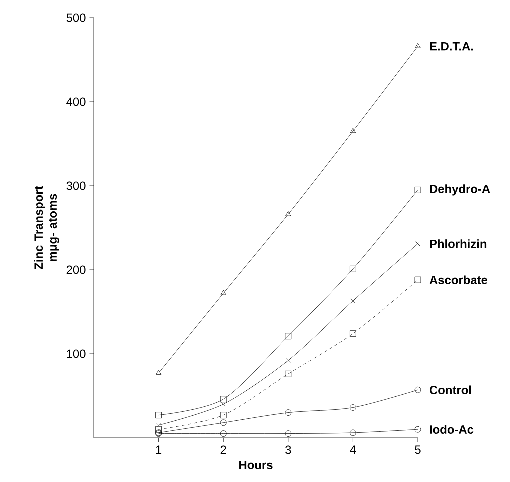 Image resolution: width=510 pixels, height=482 pixels. What do you see at coordinates (76, 18) in the screenshot?
I see `y-tick-label: 500` at bounding box center [76, 18].